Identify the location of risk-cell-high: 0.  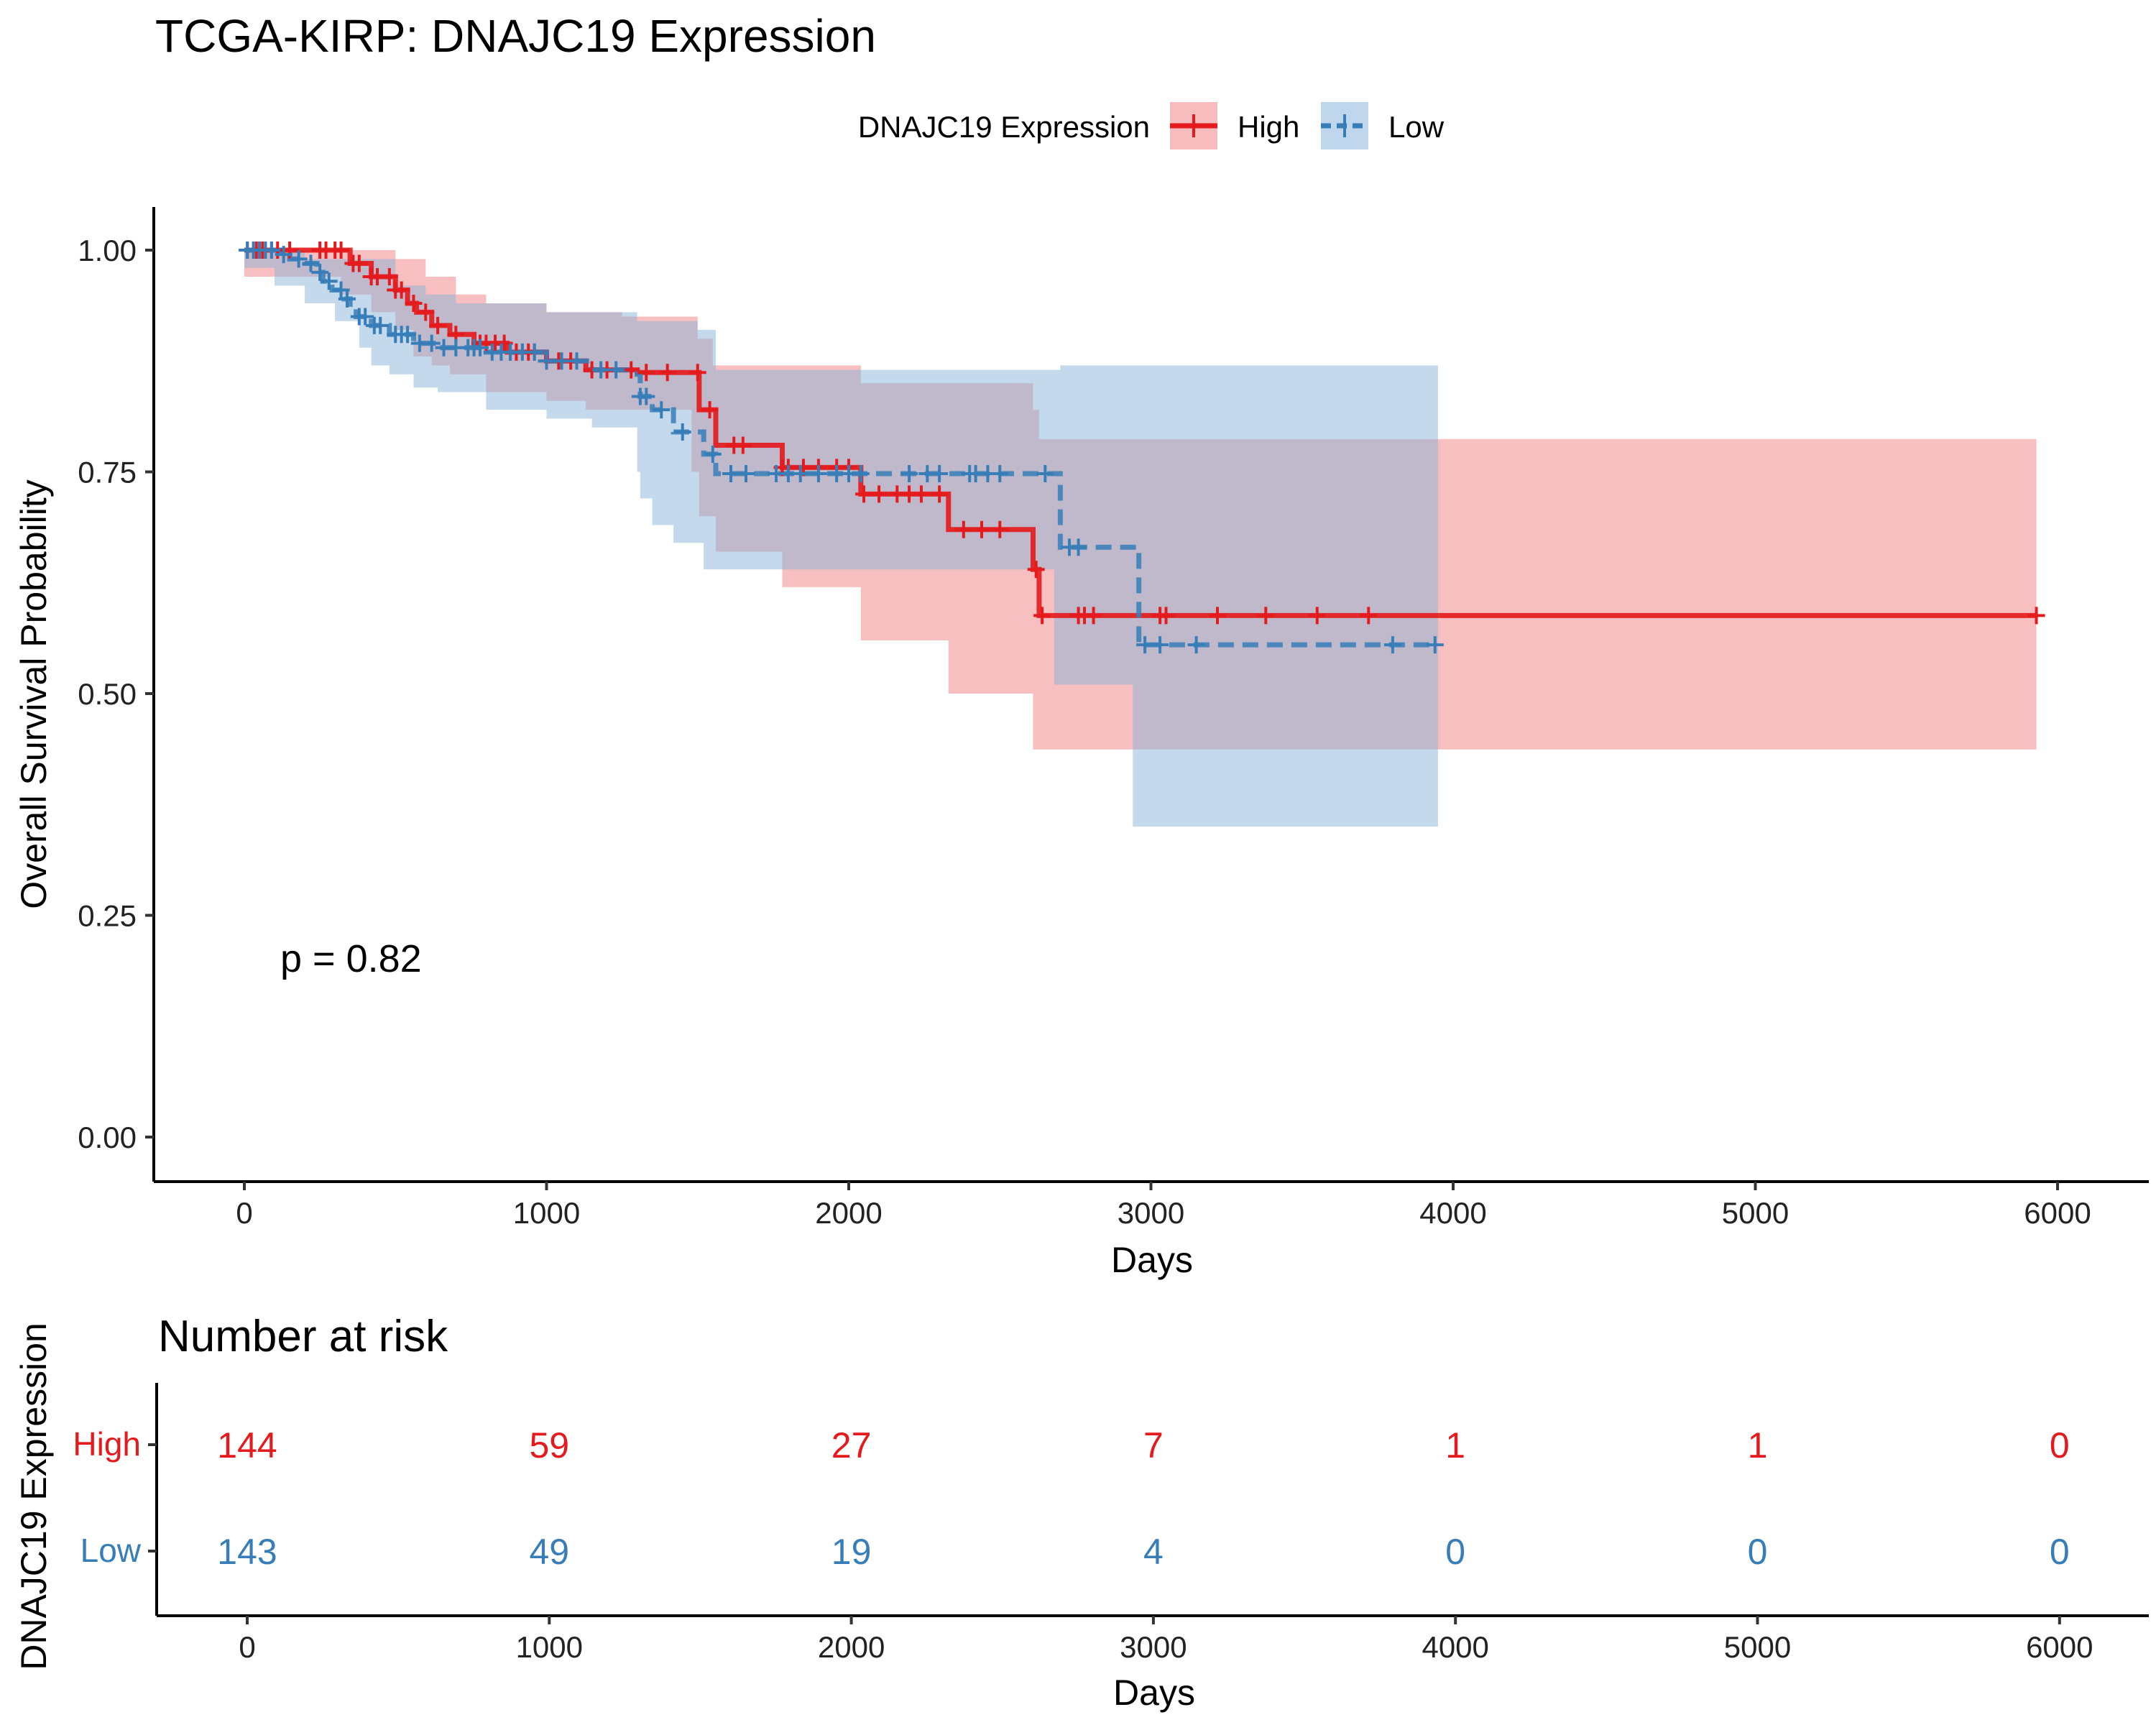
(2060, 1445).